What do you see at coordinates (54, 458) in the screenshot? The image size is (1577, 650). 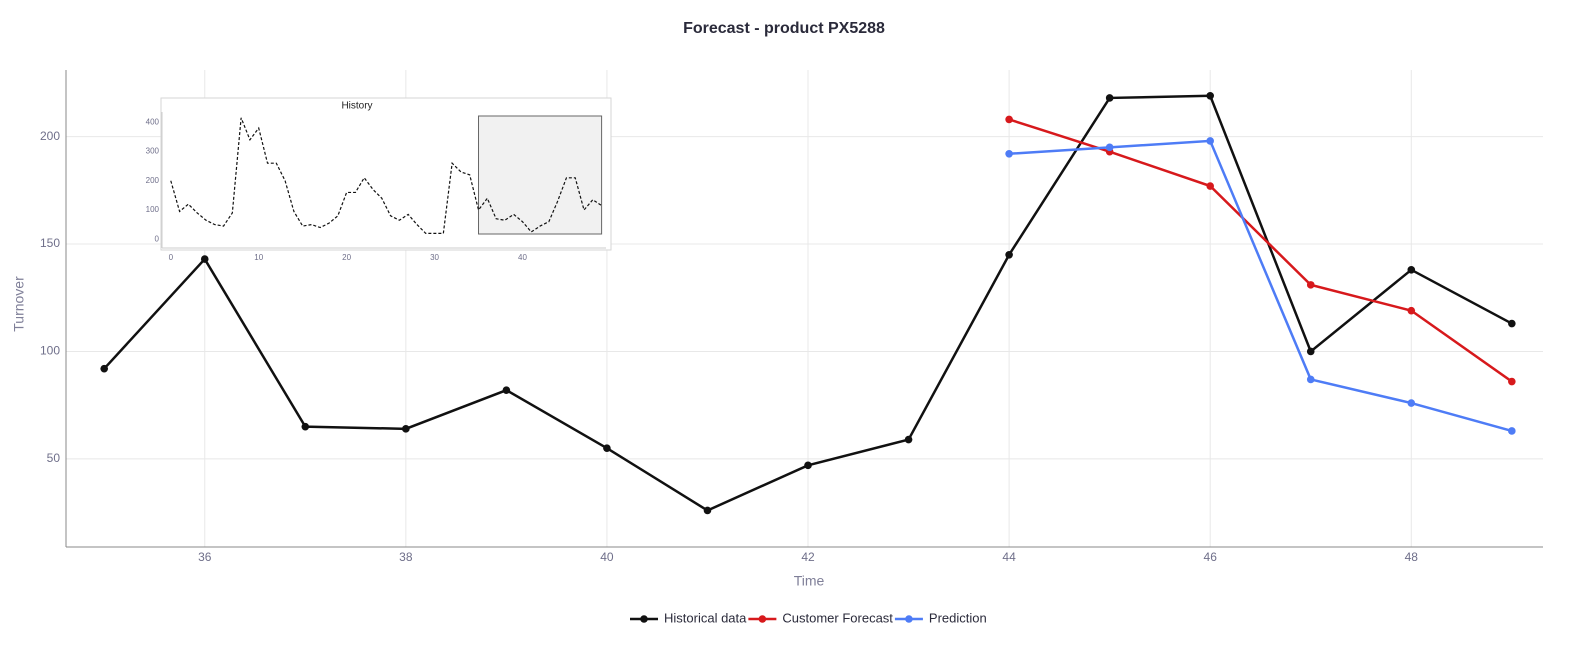 I see `y-tick-label: 50` at bounding box center [54, 458].